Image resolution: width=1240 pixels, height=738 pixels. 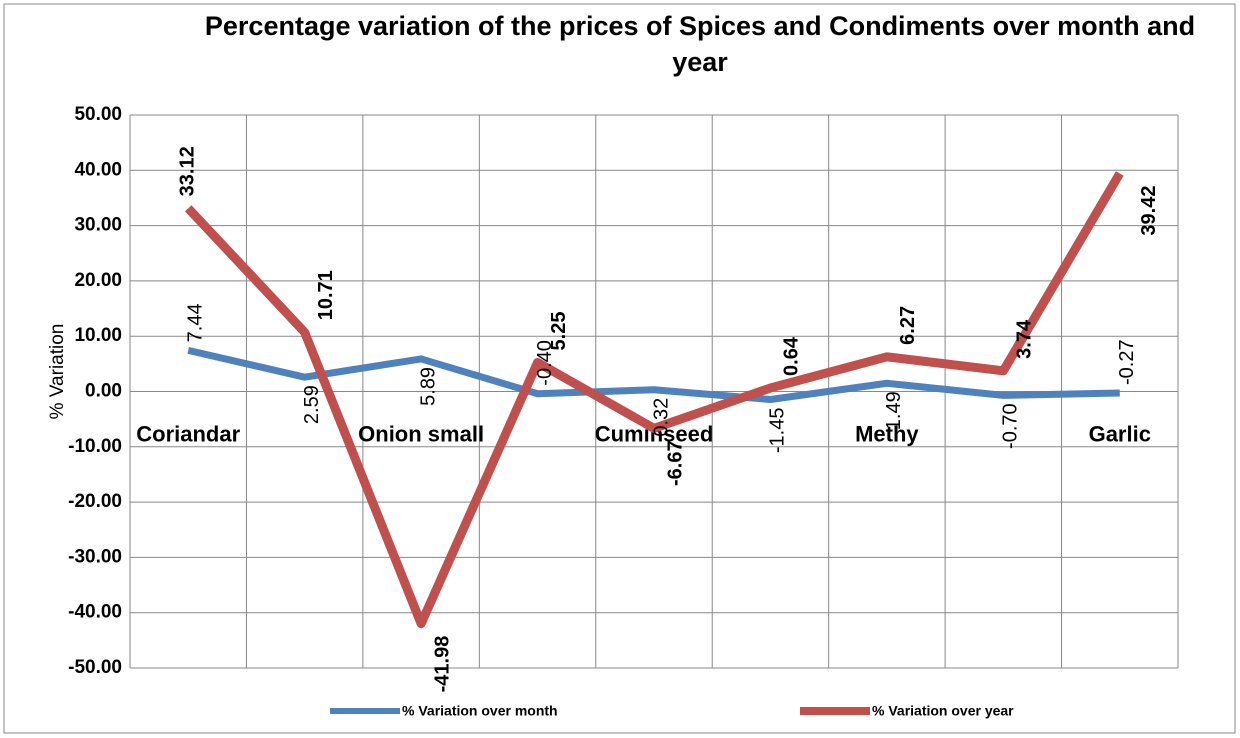 What do you see at coordinates (95, 501) in the screenshot?
I see `y-tick-label: -20.00` at bounding box center [95, 501].